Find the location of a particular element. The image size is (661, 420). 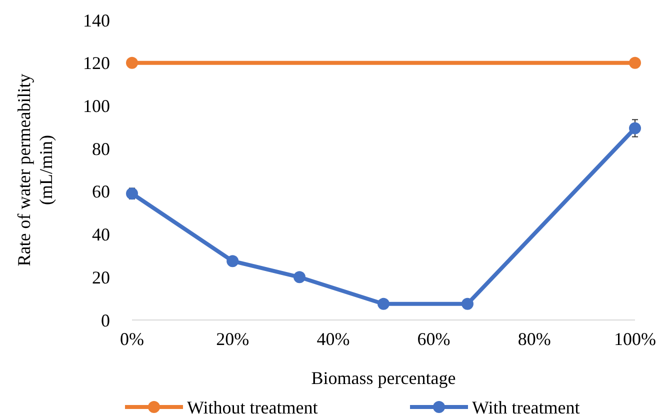

x-tick-label: 60% is located at coordinates (433, 339).